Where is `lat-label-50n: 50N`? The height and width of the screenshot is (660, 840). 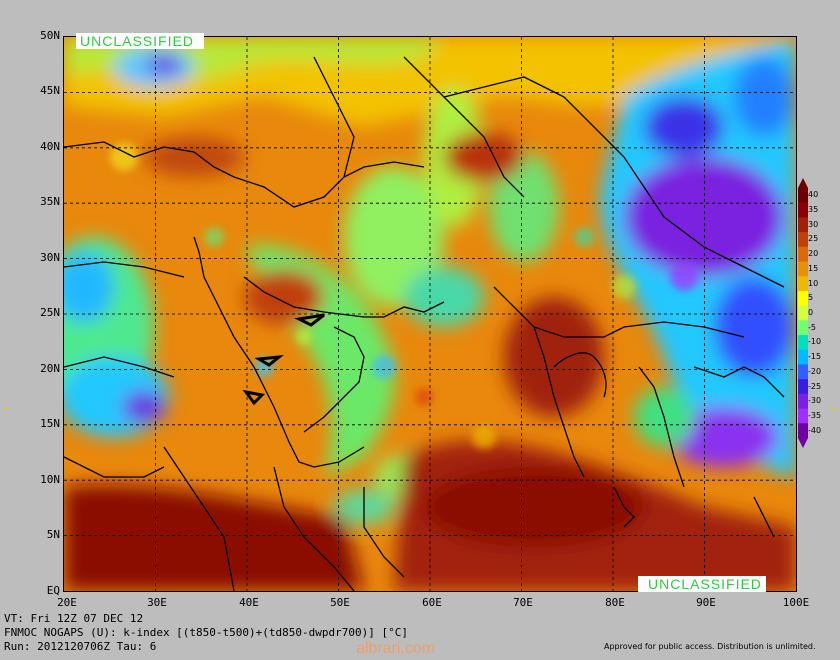
lat-label-50n: 50N is located at coordinates (50, 35).